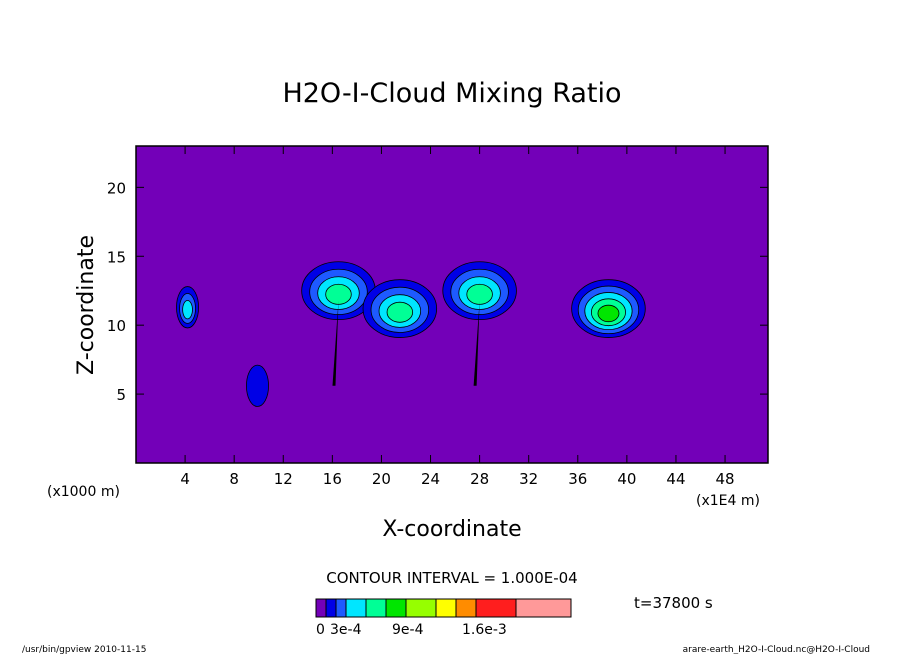 The height and width of the screenshot is (654, 904). I want to click on x-unit-left: (x1000 m), so click(83, 492).